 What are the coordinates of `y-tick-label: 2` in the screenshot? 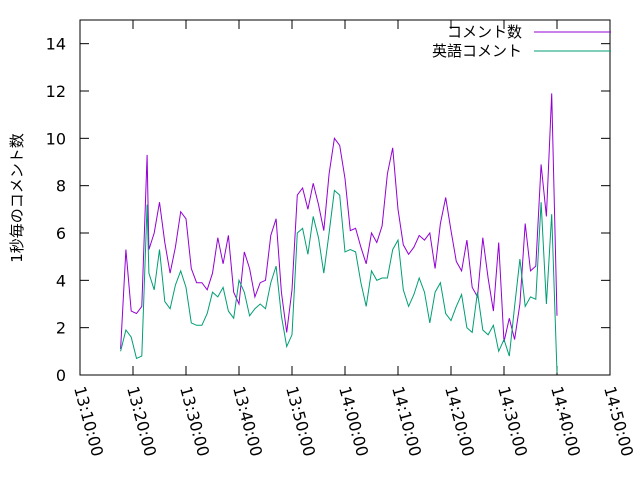 It's located at (61, 328).